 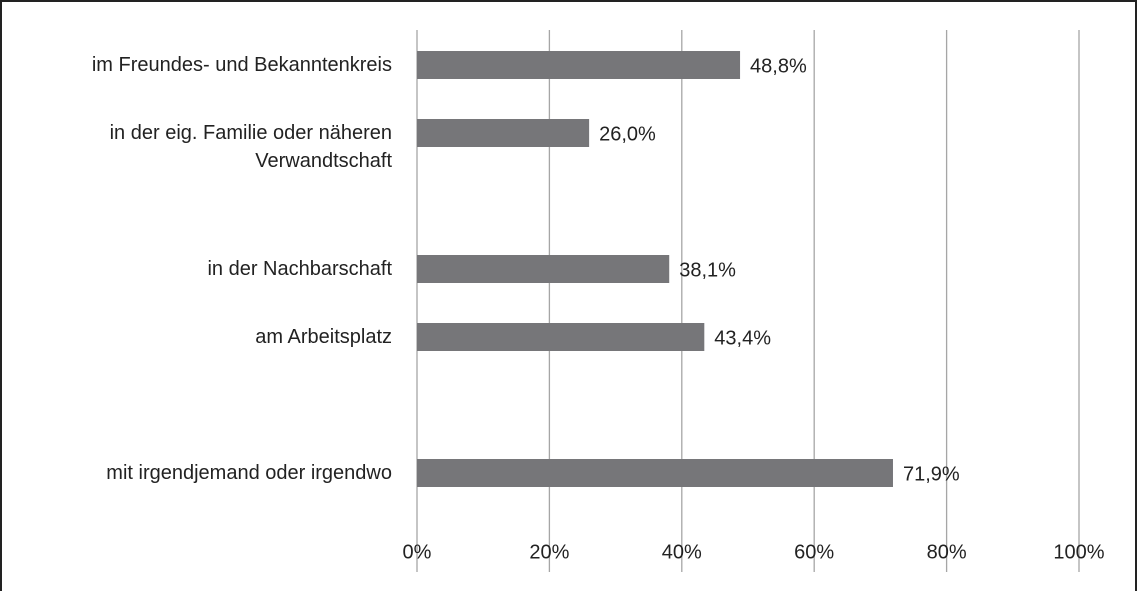 I want to click on category-label: in der Nachbarschaft, so click(x=299, y=269).